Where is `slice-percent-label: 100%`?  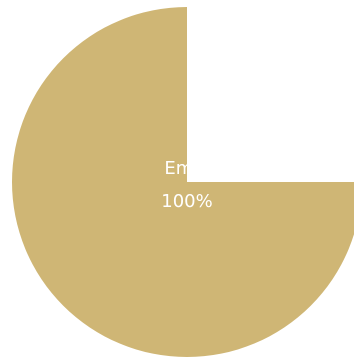 slice-percent-label: 100% is located at coordinates (186, 201).